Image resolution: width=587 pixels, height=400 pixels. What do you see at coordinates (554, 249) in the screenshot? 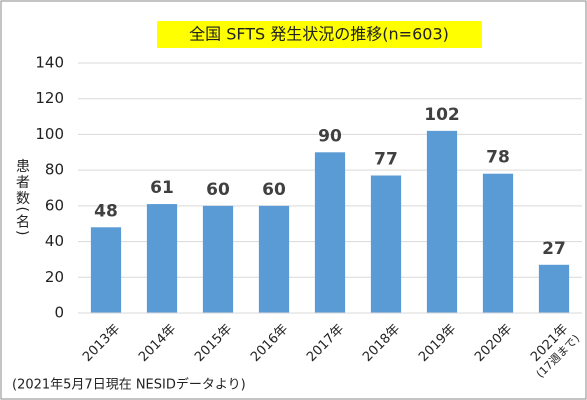
I see `data-label: 27` at bounding box center [554, 249].